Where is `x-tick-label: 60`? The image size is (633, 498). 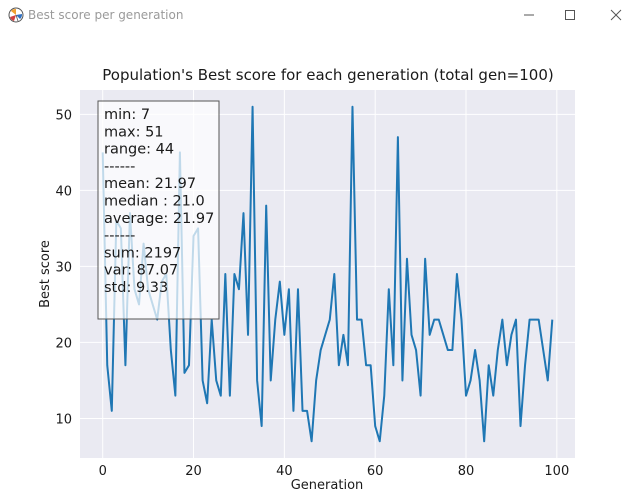 x-tick-label: 60 is located at coordinates (375, 471).